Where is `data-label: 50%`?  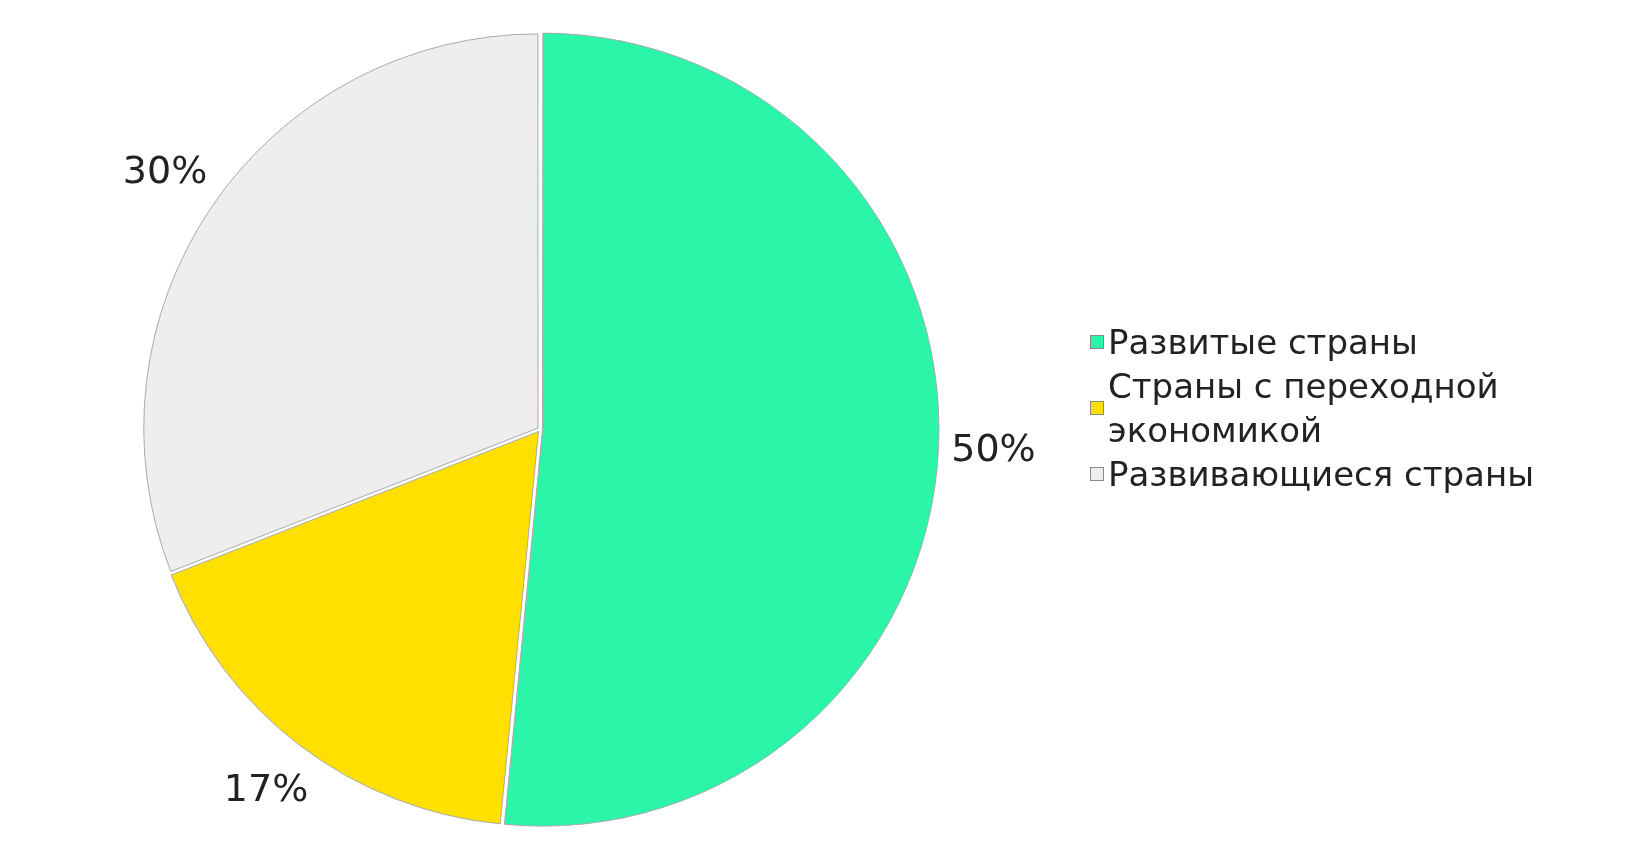
data-label: 50% is located at coordinates (993, 448).